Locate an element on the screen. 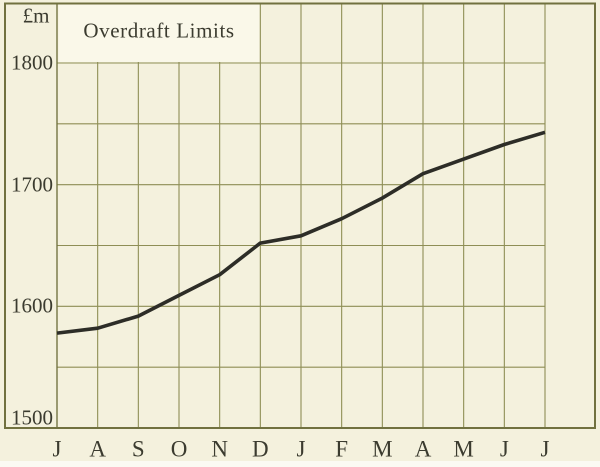  y-axis-unit-label: £m is located at coordinates (36, 15).